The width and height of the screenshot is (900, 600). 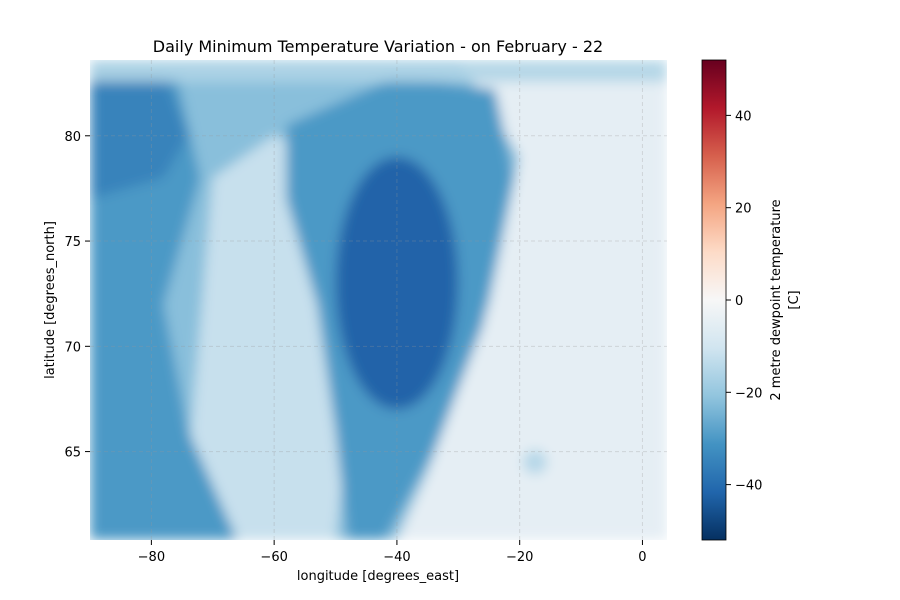 What do you see at coordinates (535, 462) in the screenshot?
I see `field-iceland` at bounding box center [535, 462].